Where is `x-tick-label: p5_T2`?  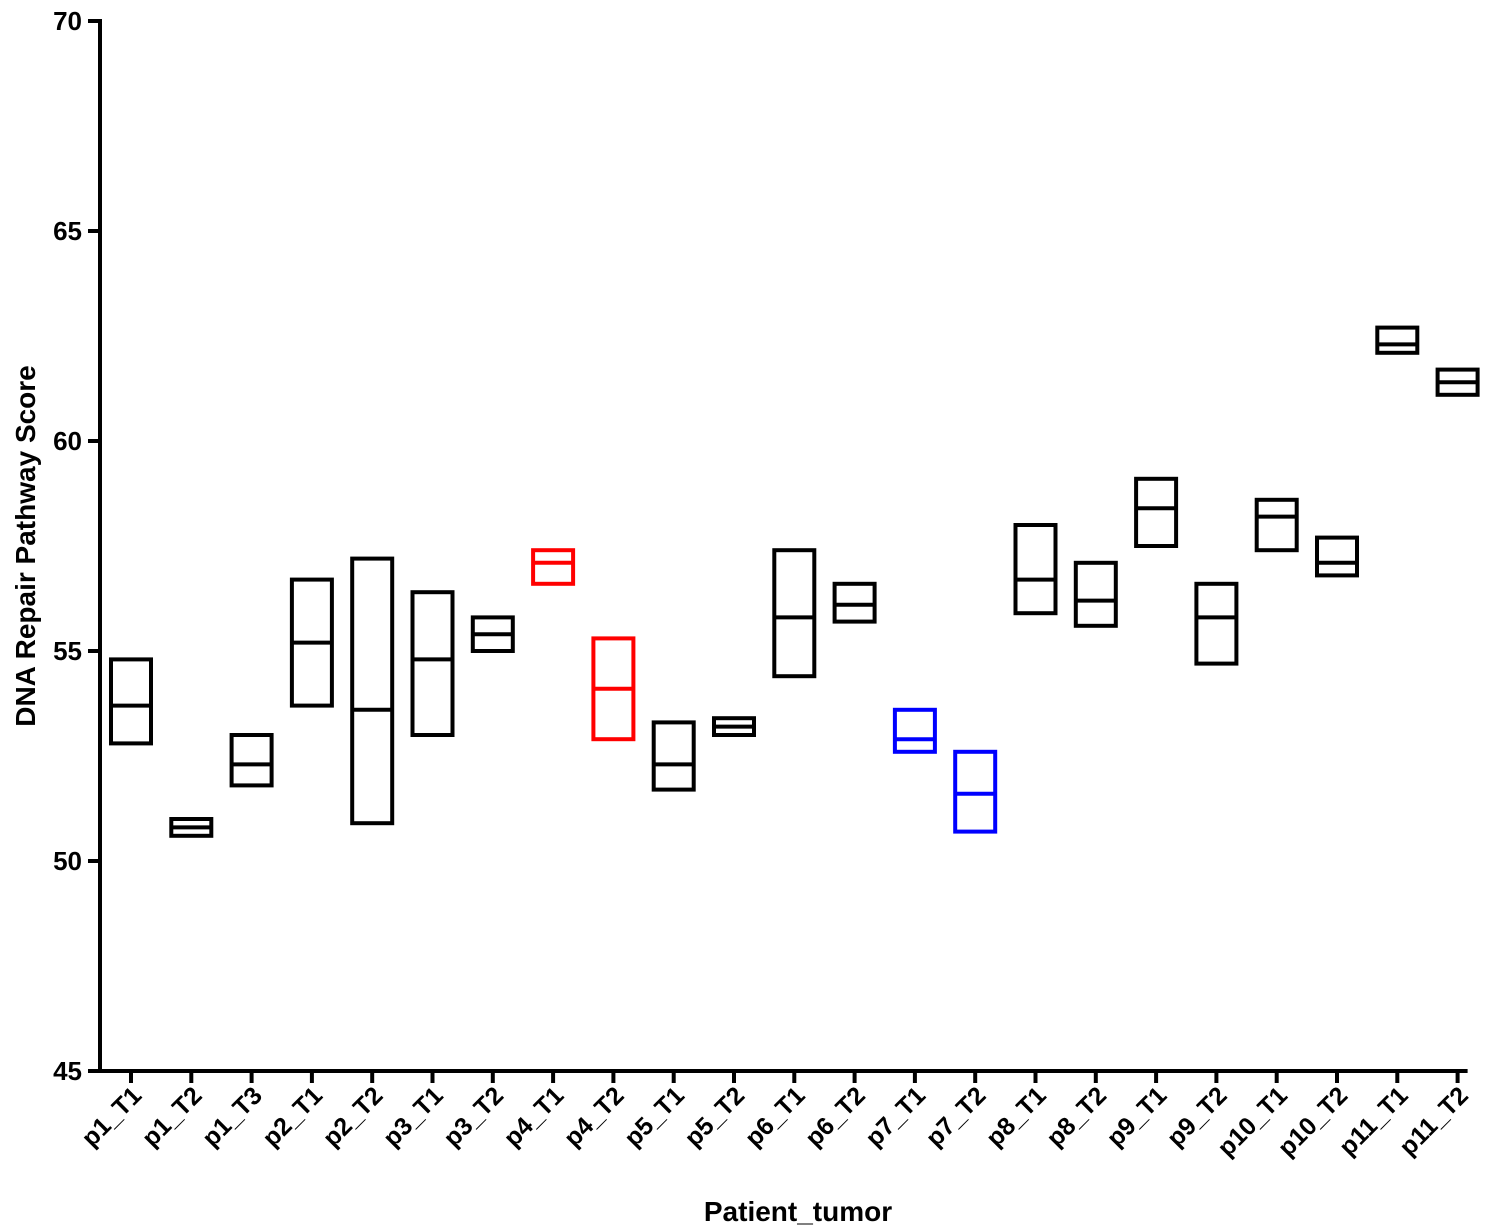
x-tick-label: p5_T2 is located at coordinates (714, 1116).